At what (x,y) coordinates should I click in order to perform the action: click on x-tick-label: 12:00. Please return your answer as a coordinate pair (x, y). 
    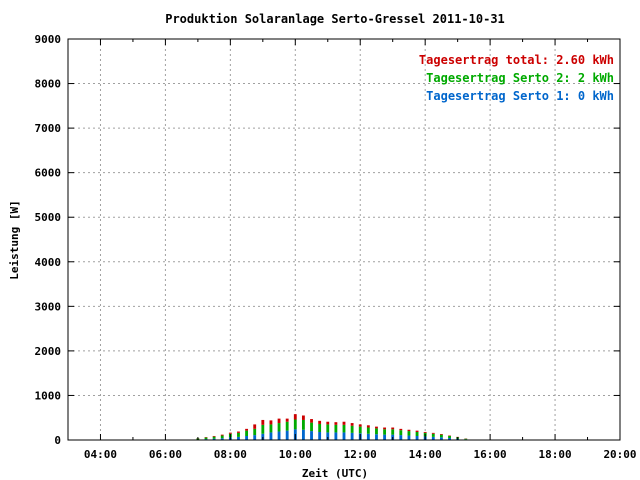
    Looking at the image, I should click on (360, 454).